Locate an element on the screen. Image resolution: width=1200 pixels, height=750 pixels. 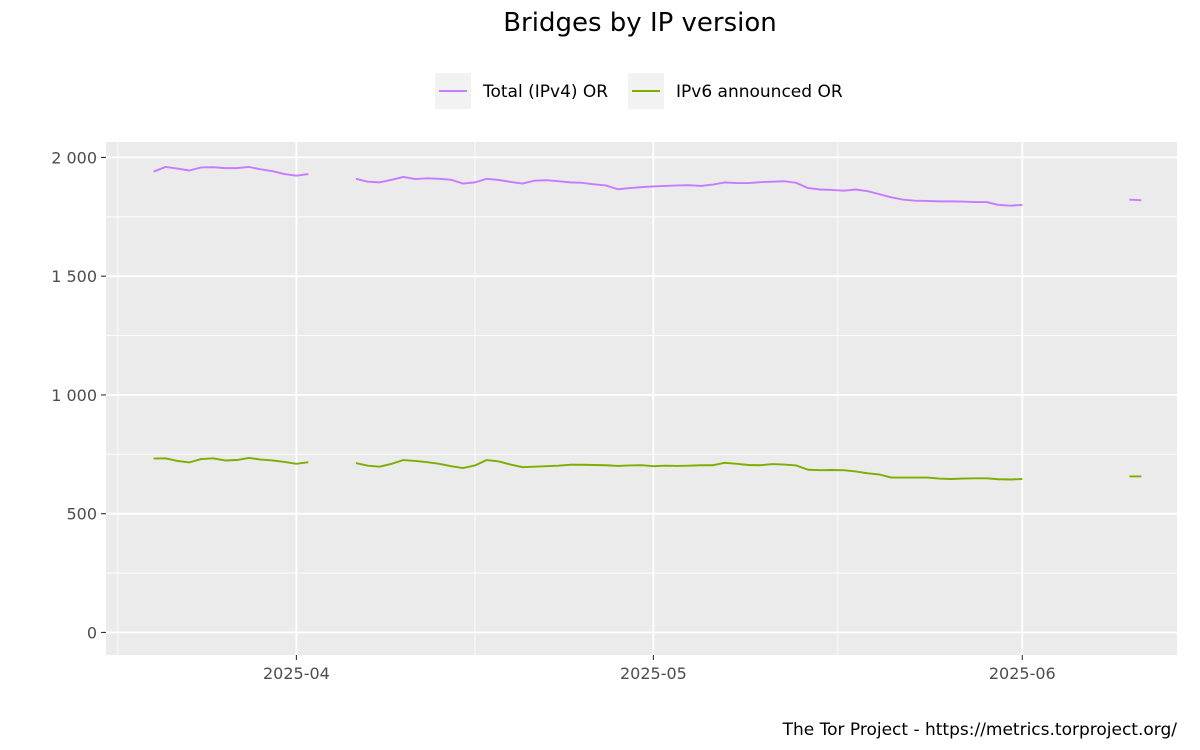
y-tick-label: 0 is located at coordinates (92, 632).